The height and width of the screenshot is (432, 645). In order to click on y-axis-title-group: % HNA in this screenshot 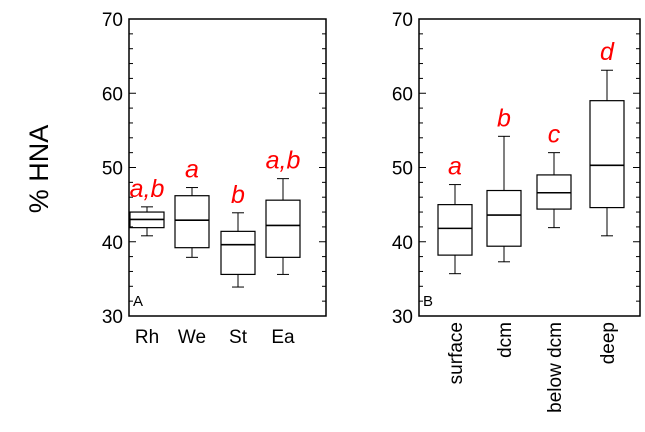, I will do `click(39, 169)`.